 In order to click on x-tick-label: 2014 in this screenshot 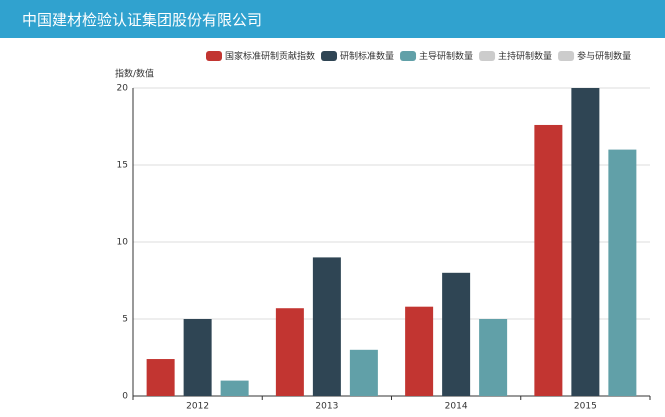, I will do `click(456, 407)`.